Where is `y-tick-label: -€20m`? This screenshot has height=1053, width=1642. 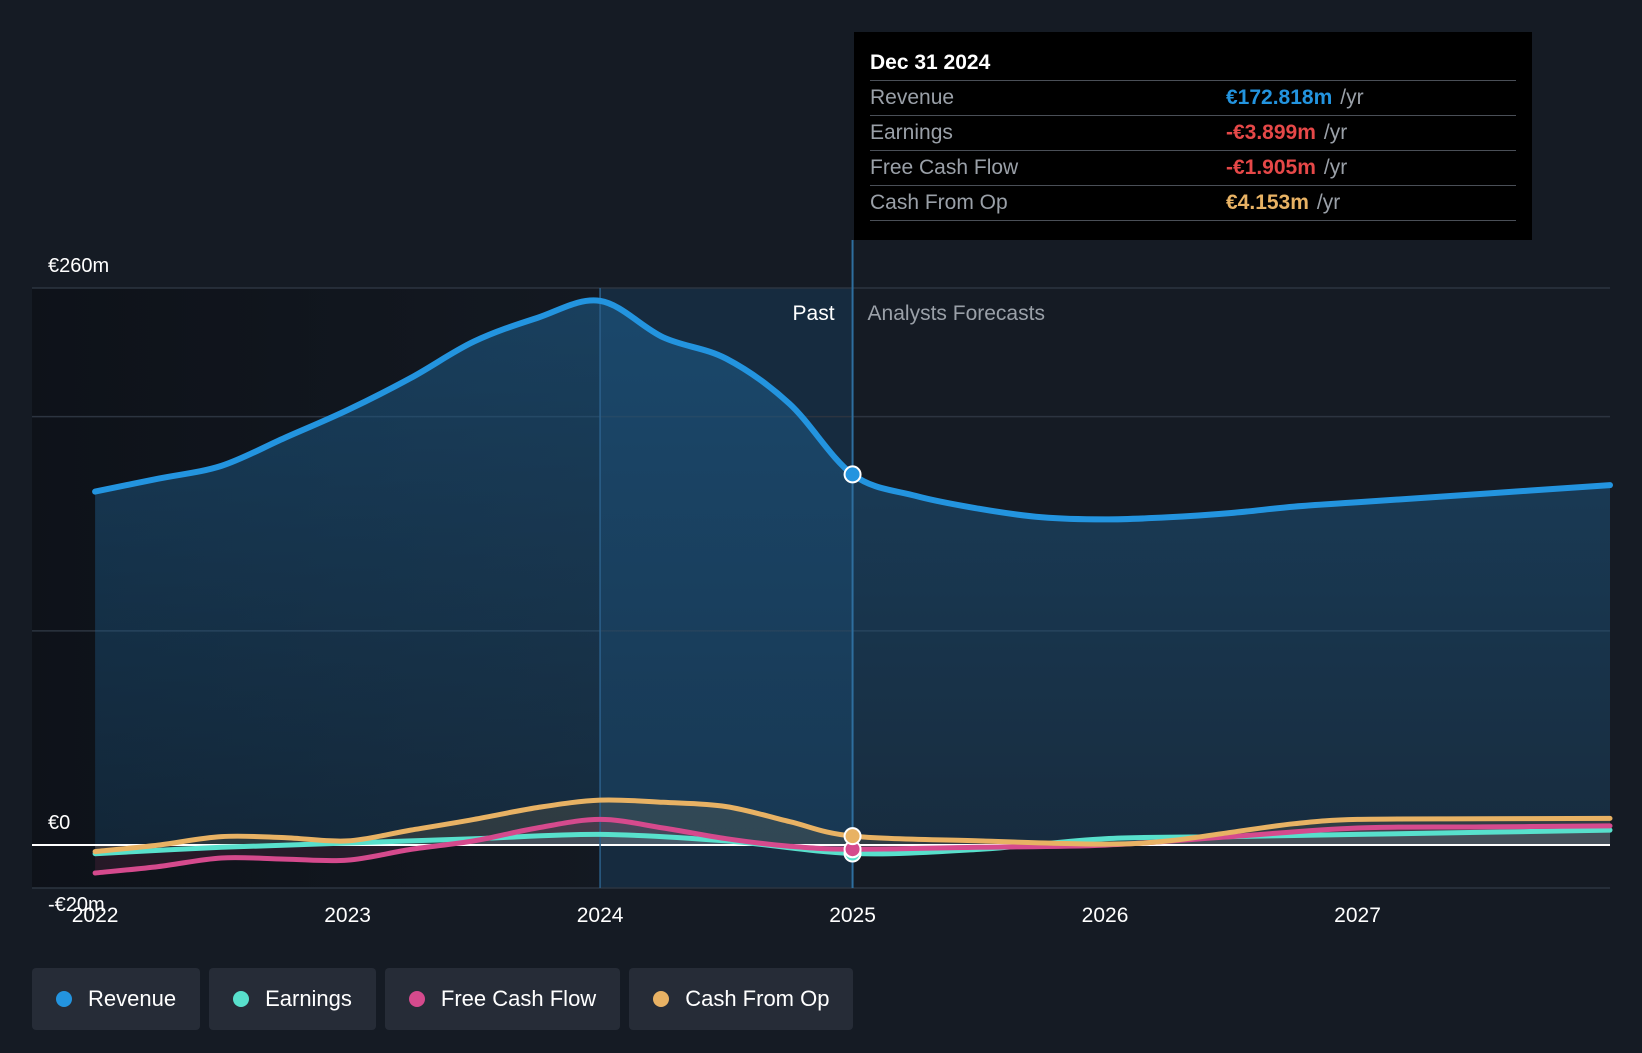
y-tick-label: -€20m is located at coordinates (76, 905).